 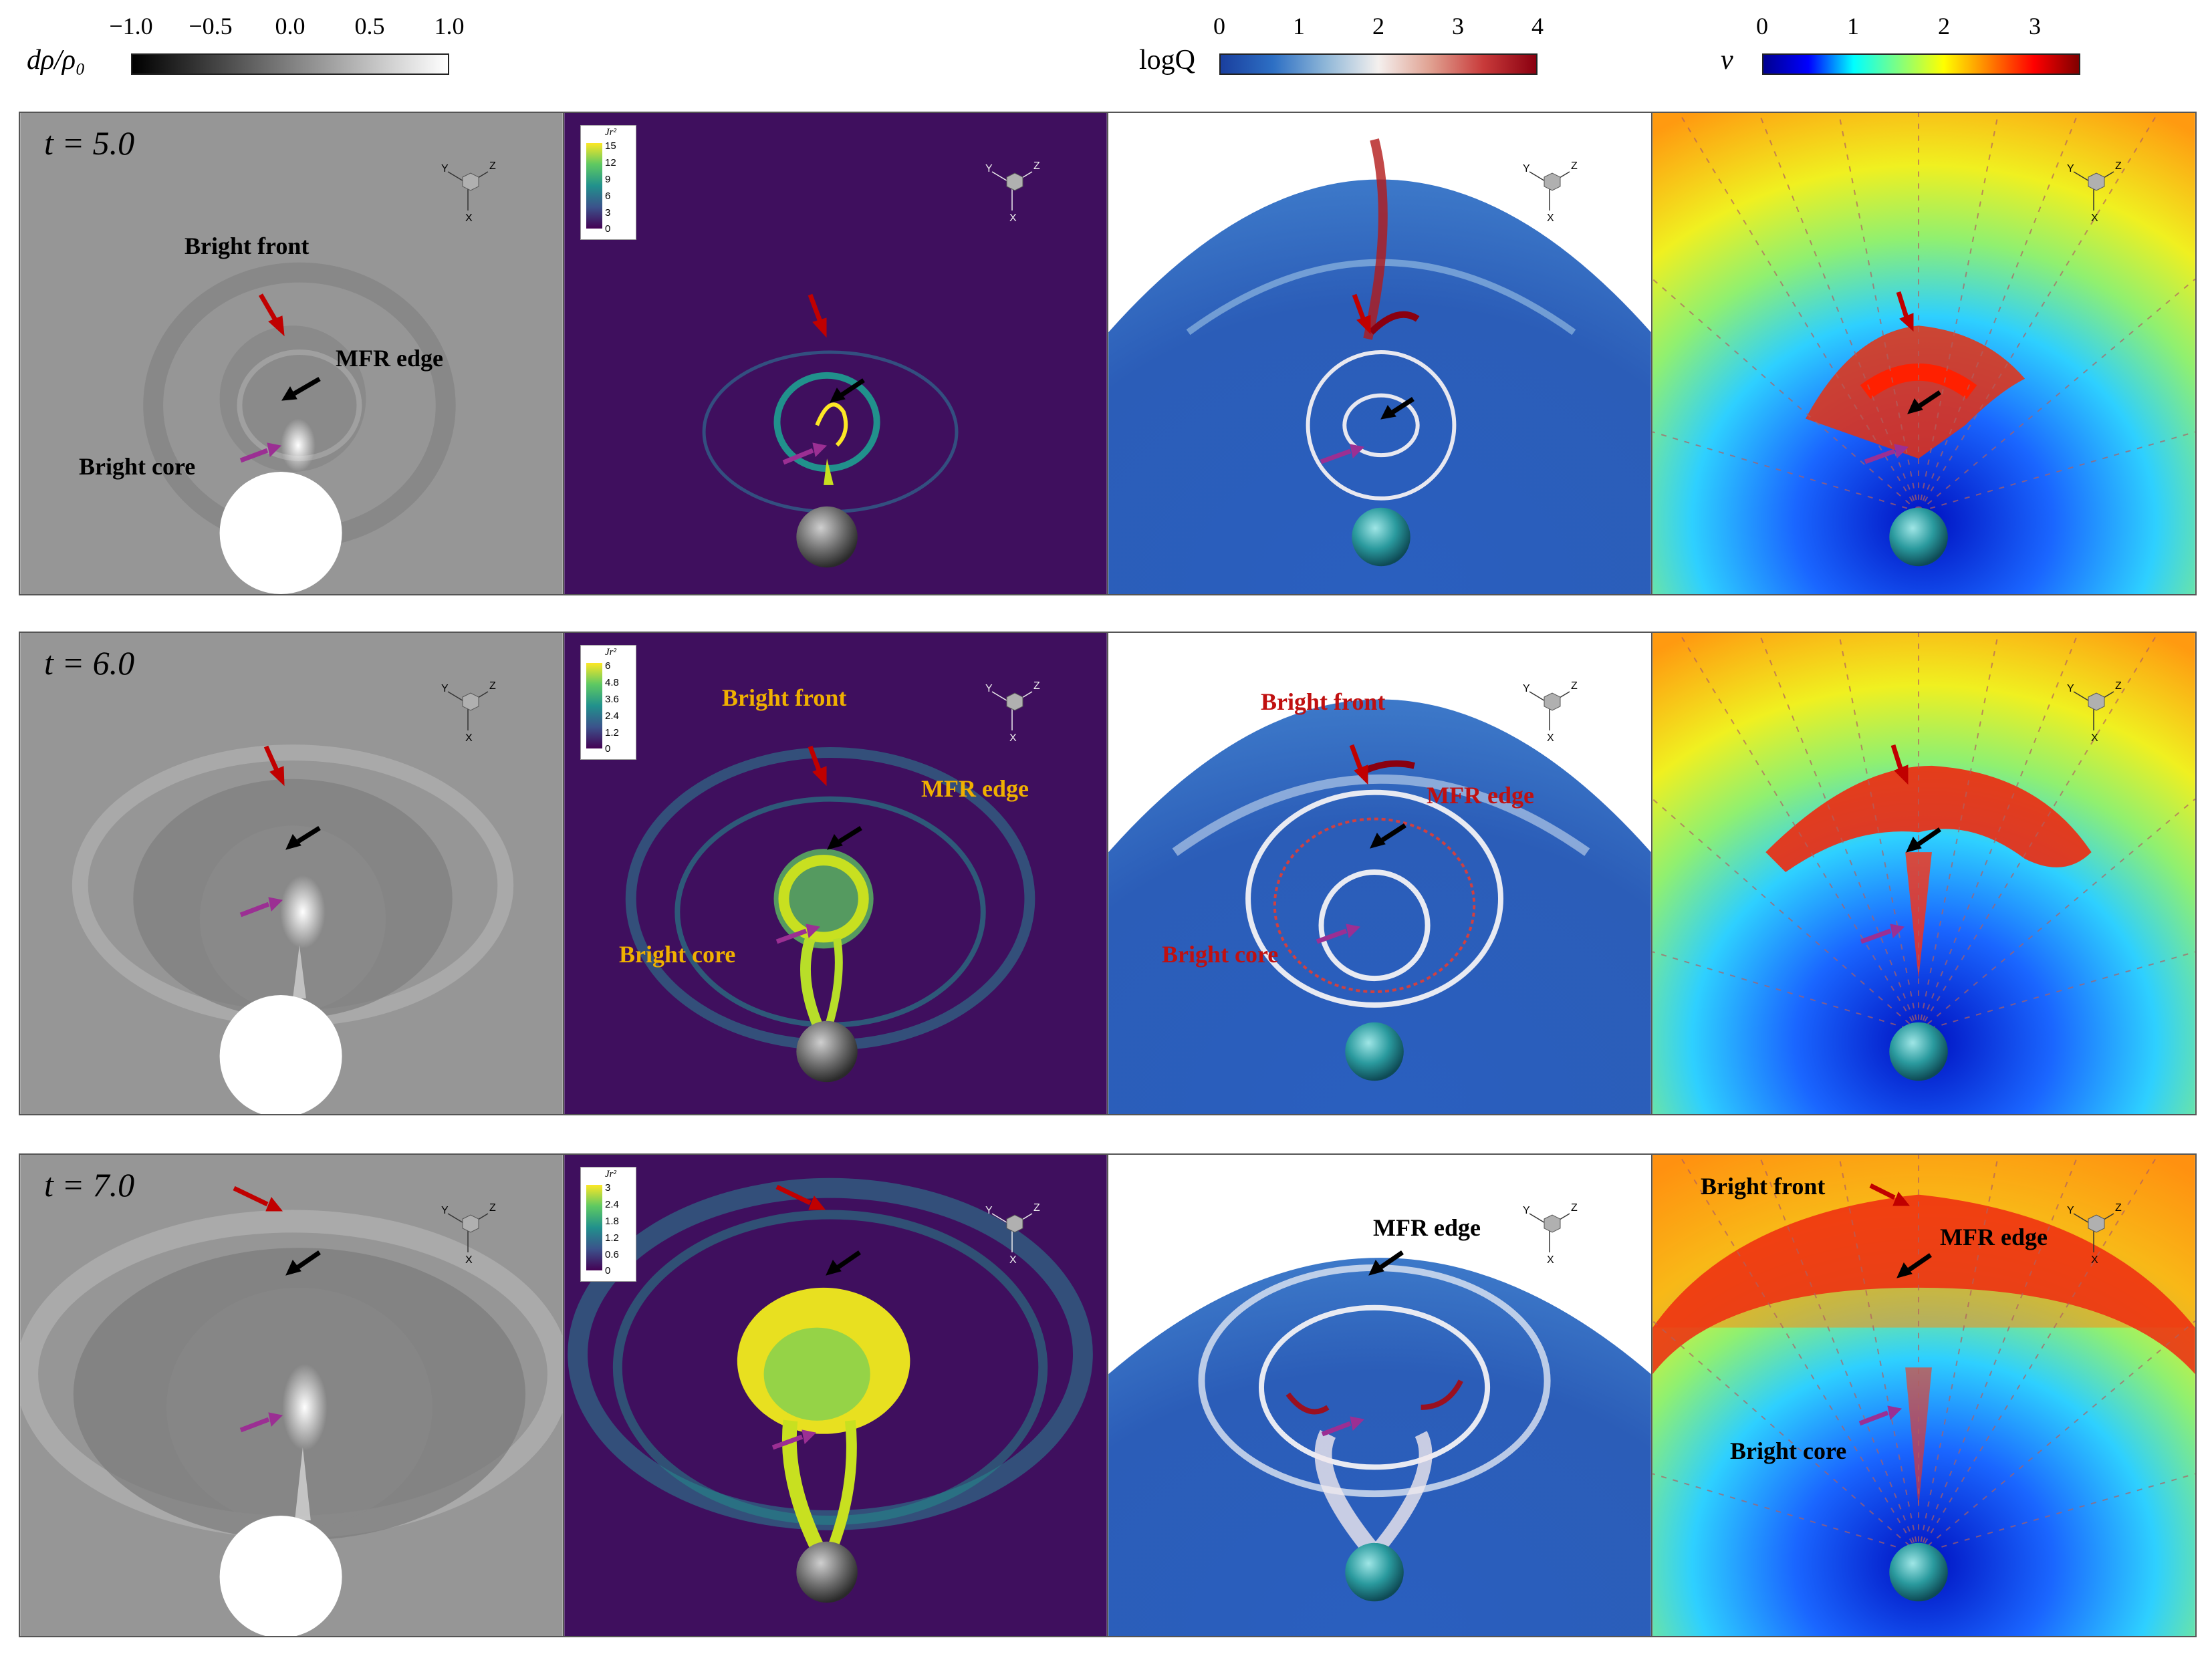 I want to click on current-panel-t7: Jr² 3 2.4 1.8 1.2 0.6 0 Y Z X, so click(x=835, y=1395).